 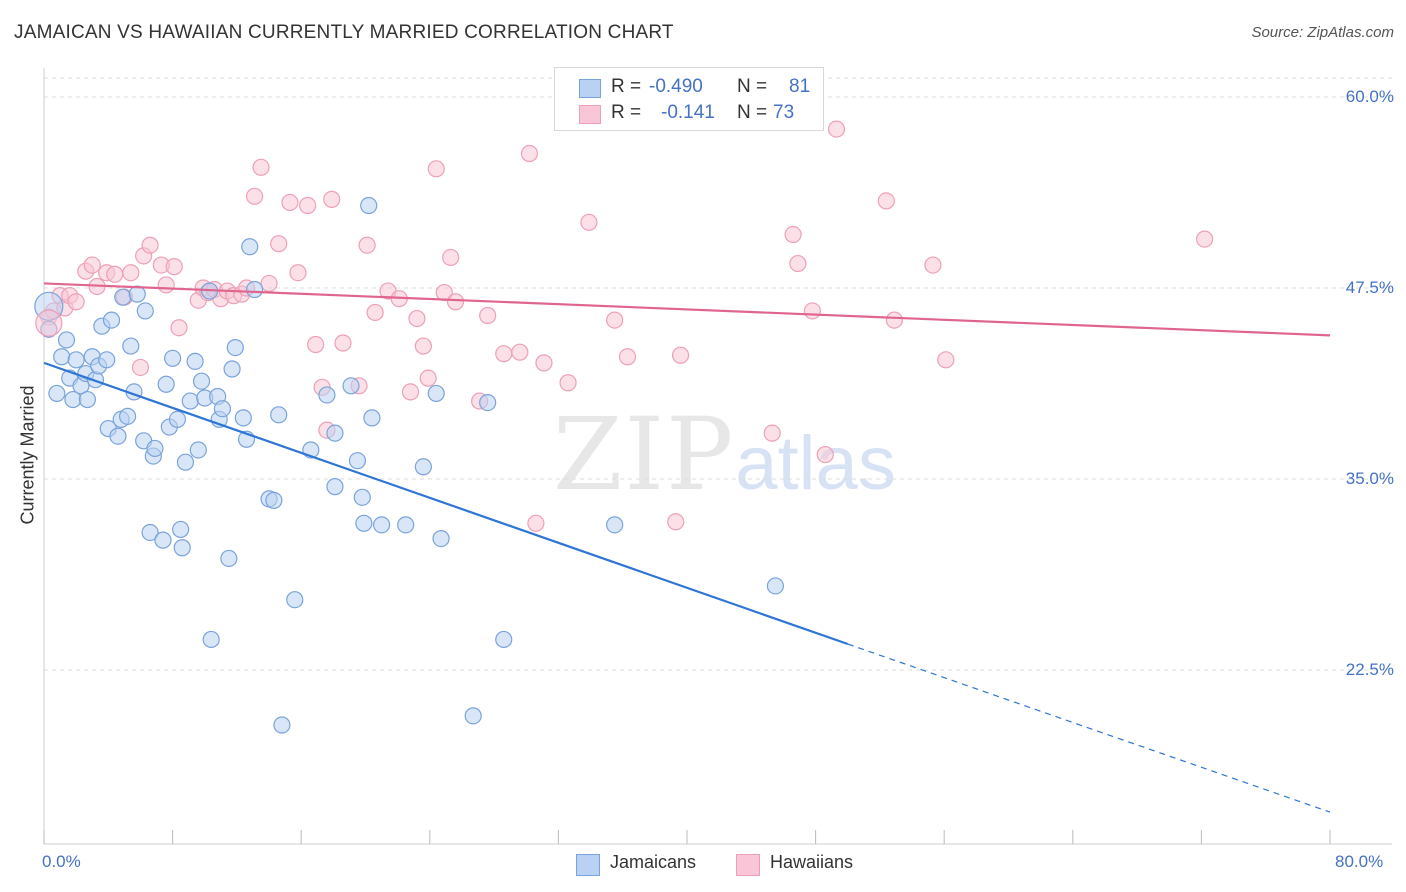 I want to click on watermark-atlas: atlas, so click(x=815, y=463).